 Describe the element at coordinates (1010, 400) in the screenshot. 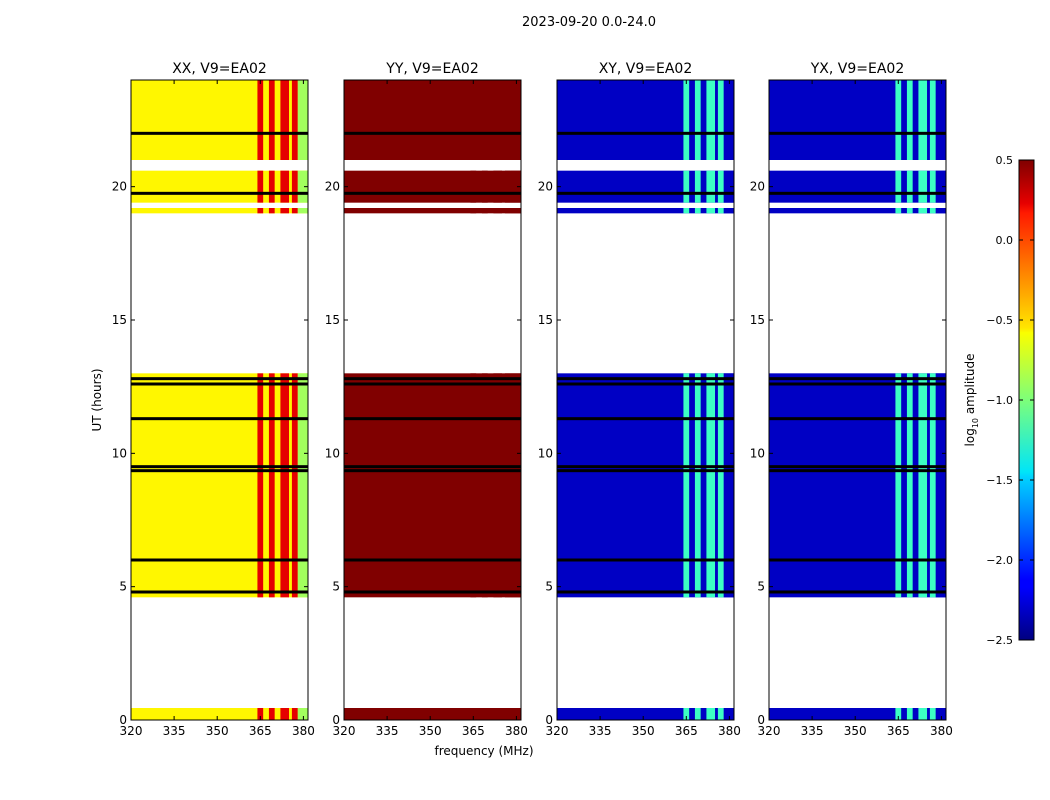

I see `colorbar-ticks: 0.5 0.0 −0.5 −1.0 −1.5 −2.0 −2.5` at that location.